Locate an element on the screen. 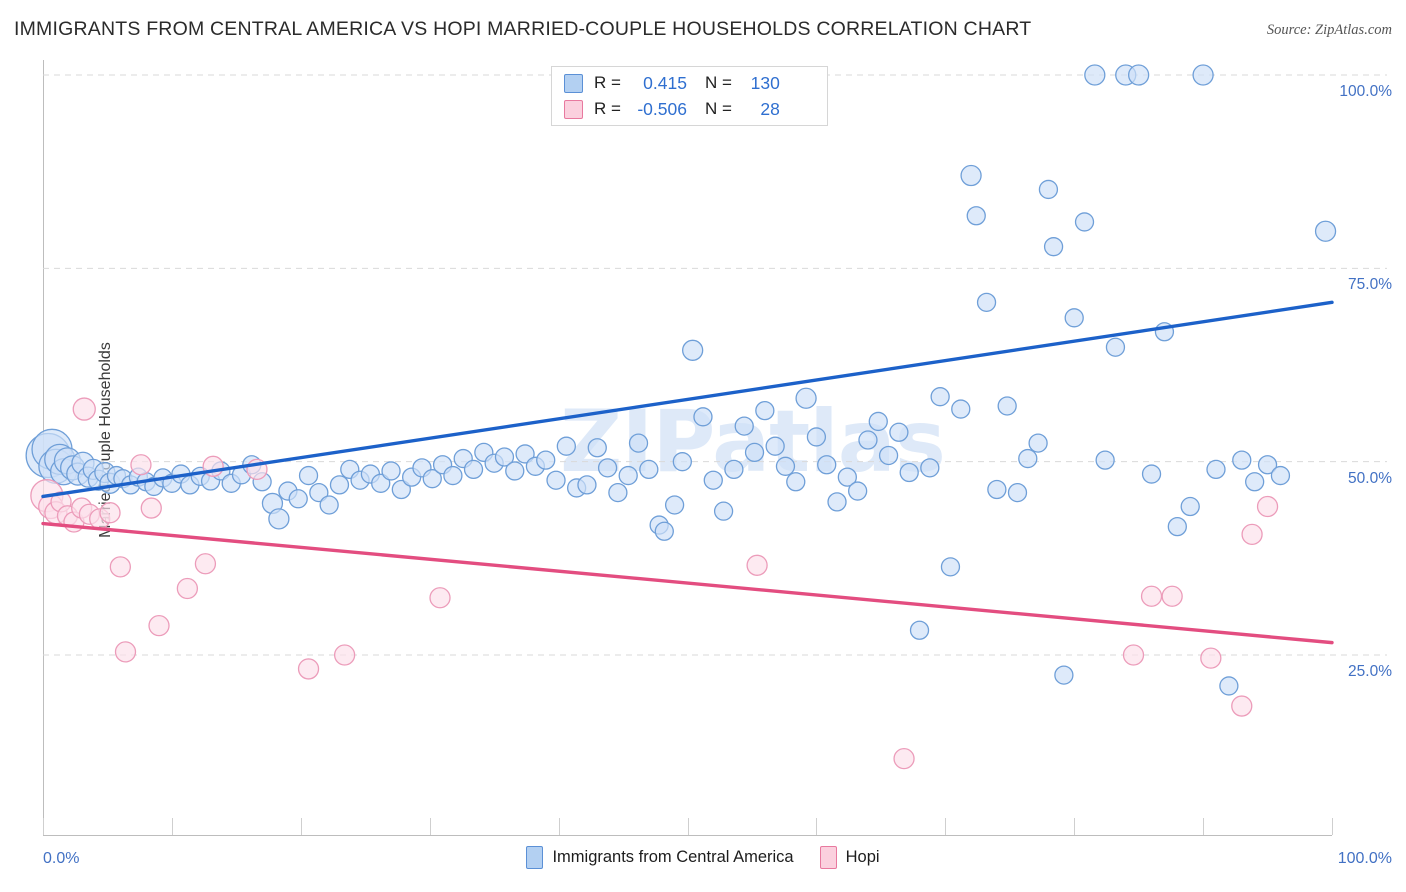 This screenshot has height=892, width=1406. x-axis-max-label: 100.0% is located at coordinates (1364, 858).